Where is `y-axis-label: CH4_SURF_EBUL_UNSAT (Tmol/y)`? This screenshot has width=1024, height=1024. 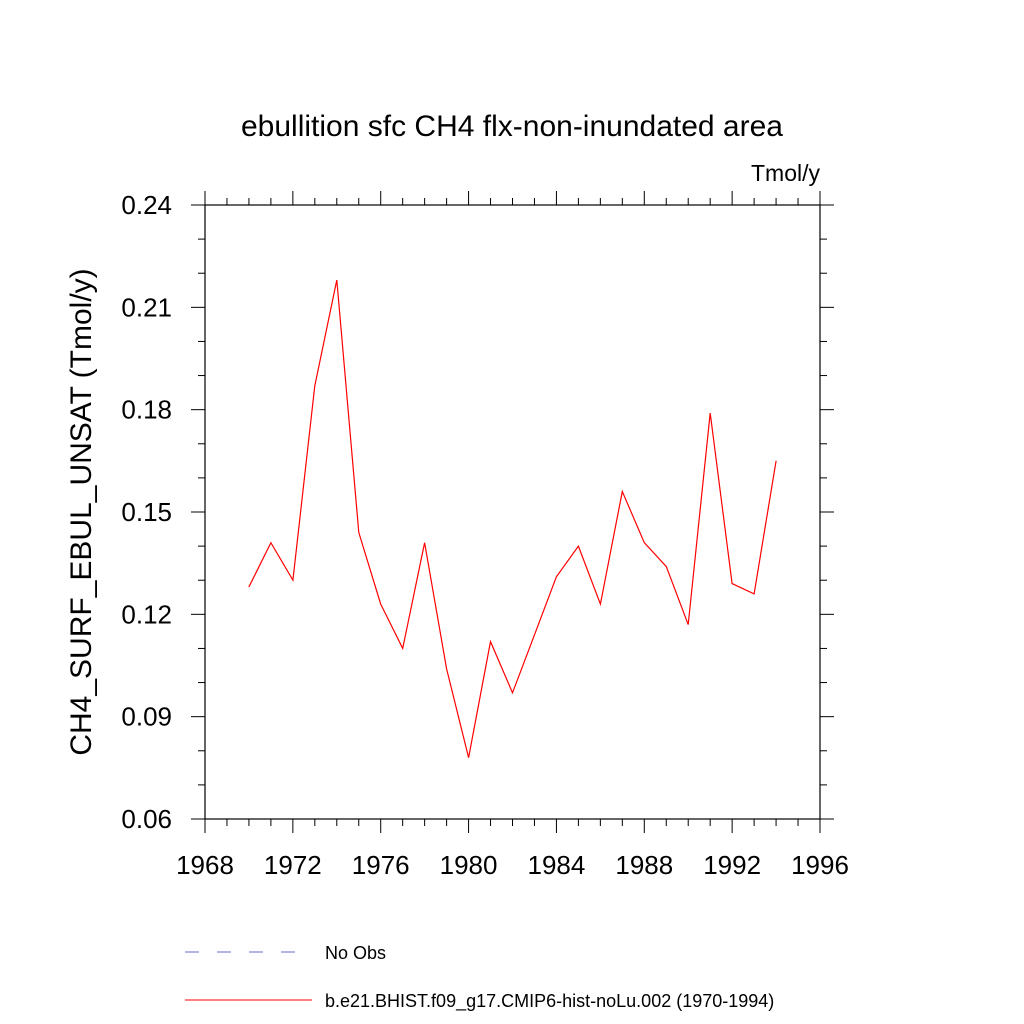
y-axis-label: CH4_SURF_EBUL_UNSAT (Tmol/y) is located at coordinates (81, 511).